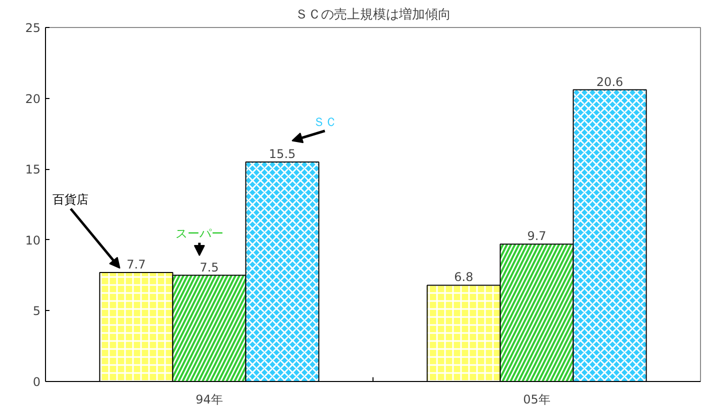 The width and height of the screenshot is (704, 409). What do you see at coordinates (199, 233) in the screenshot?
I see `text: スーパー` at bounding box center [199, 233].